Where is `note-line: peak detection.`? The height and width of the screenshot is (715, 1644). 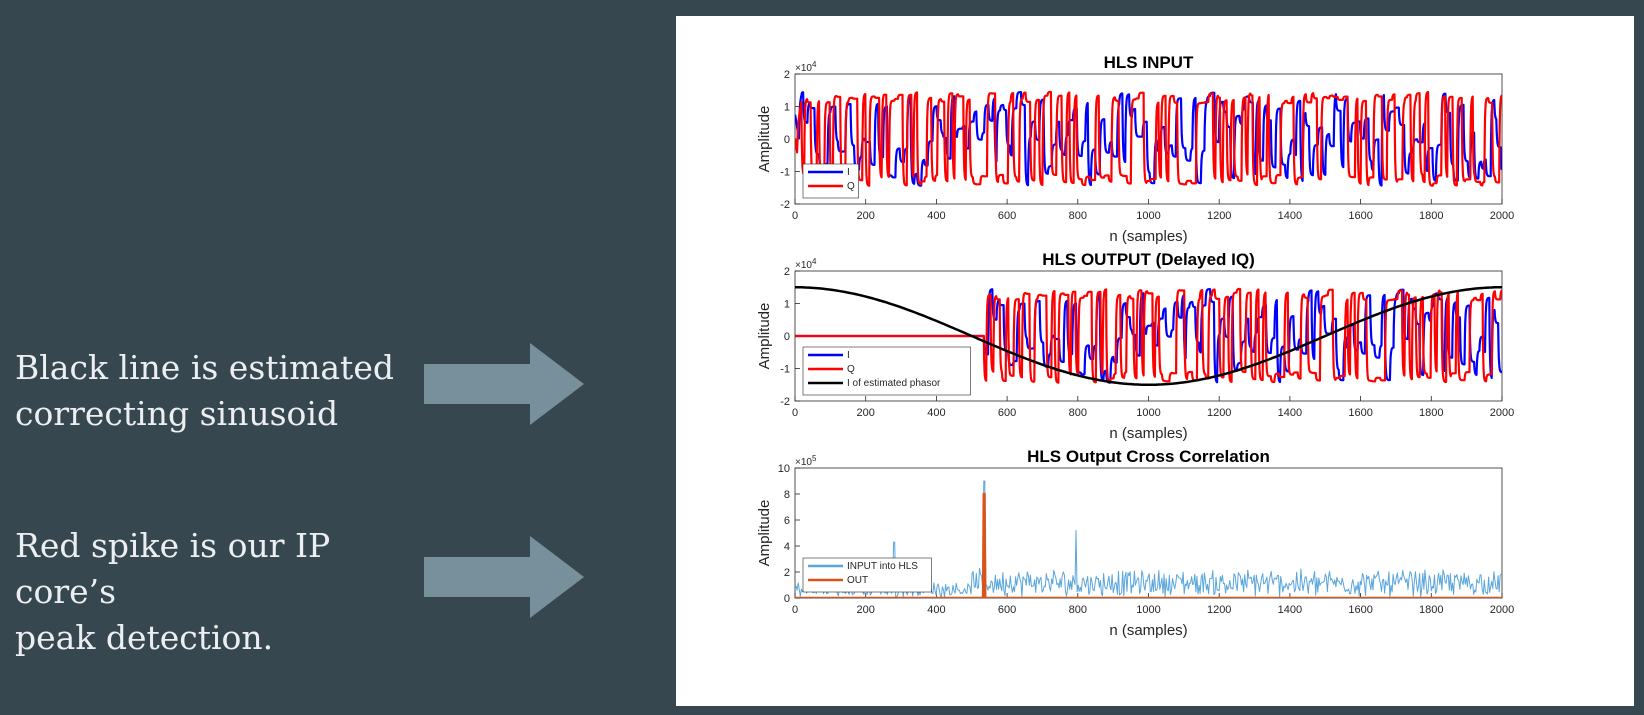 note-line: peak detection. is located at coordinates (144, 637).